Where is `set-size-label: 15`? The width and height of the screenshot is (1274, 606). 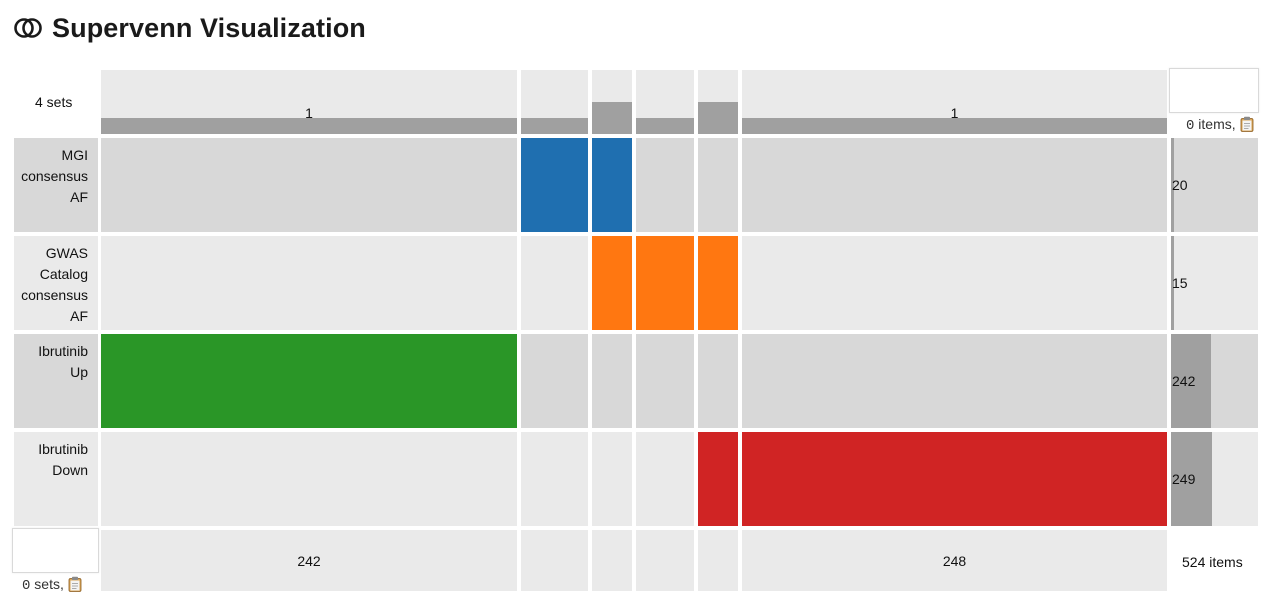
set-size-label: 15 is located at coordinates (1180, 283).